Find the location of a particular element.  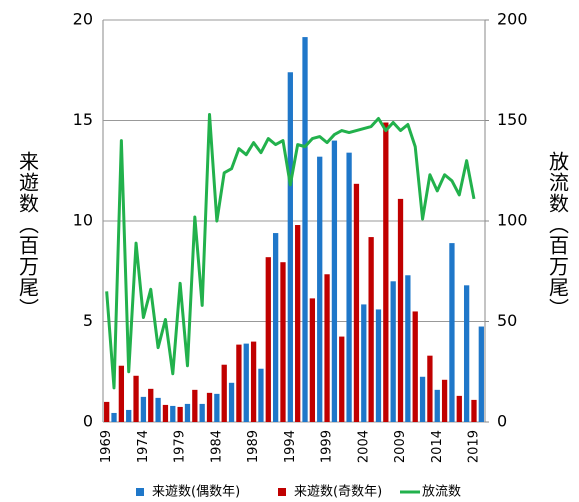

y2-tick-label: 0 is located at coordinates (502, 421).